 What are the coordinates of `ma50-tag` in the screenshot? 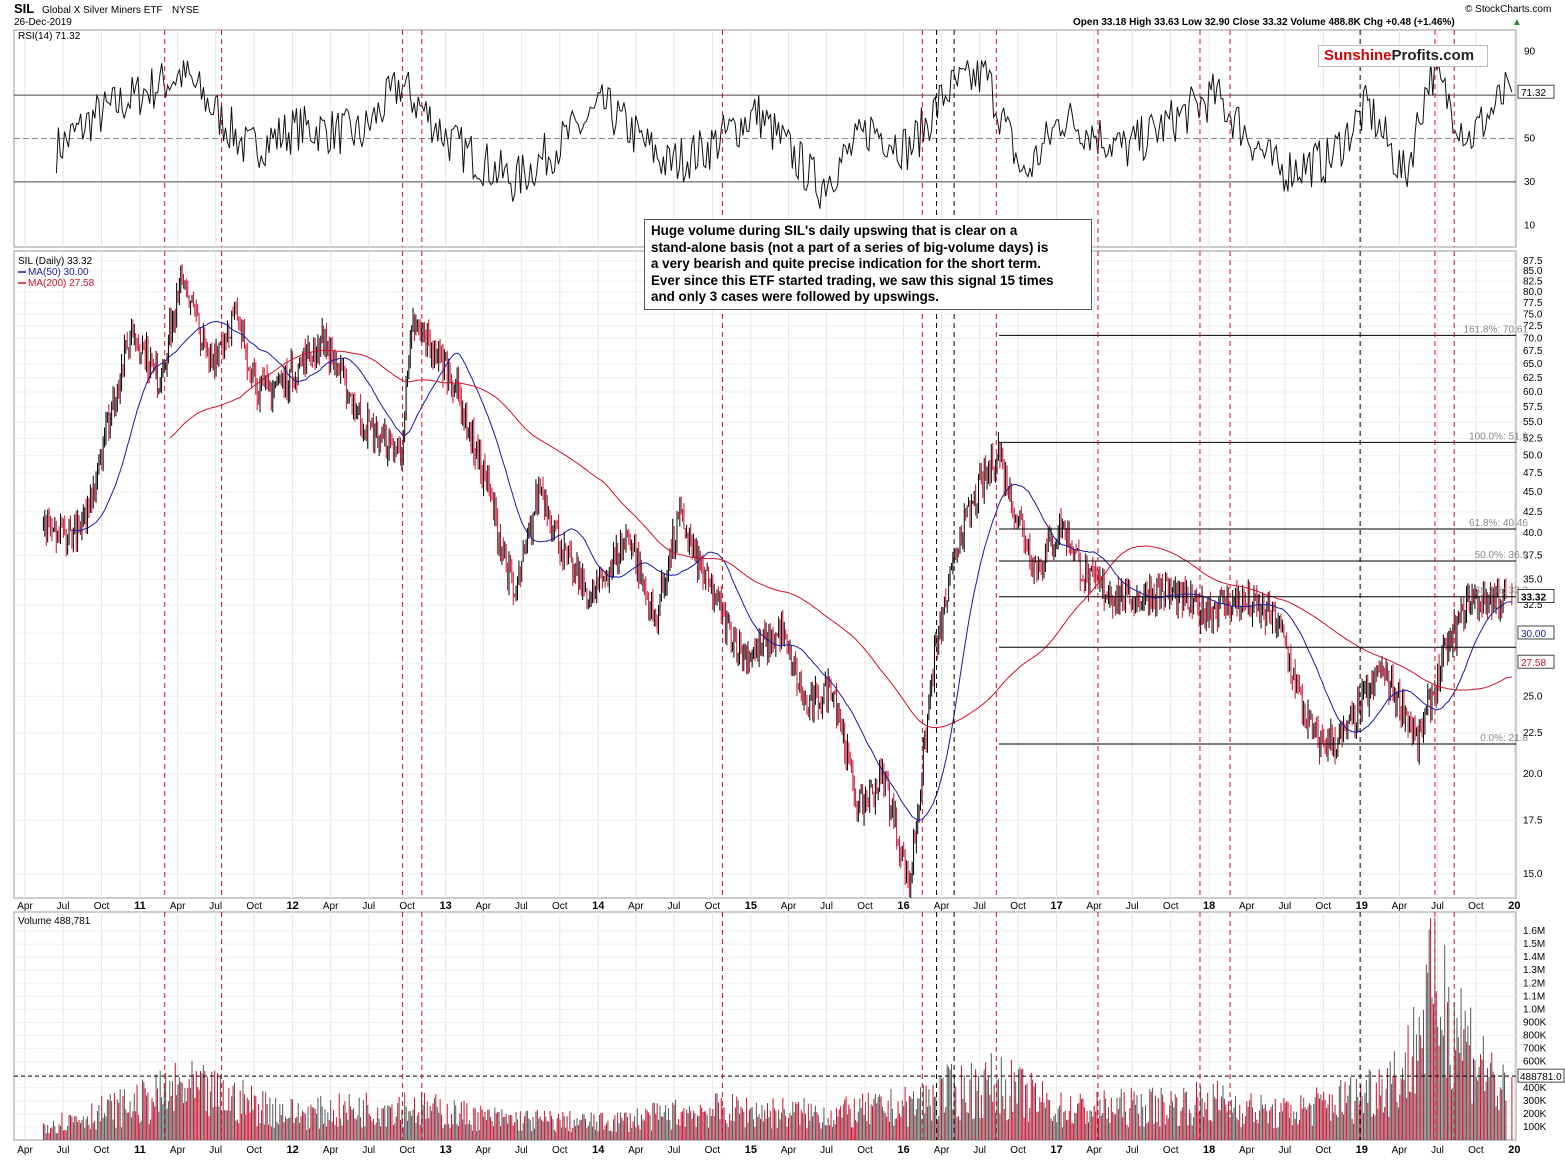 It's located at (1536, 632).